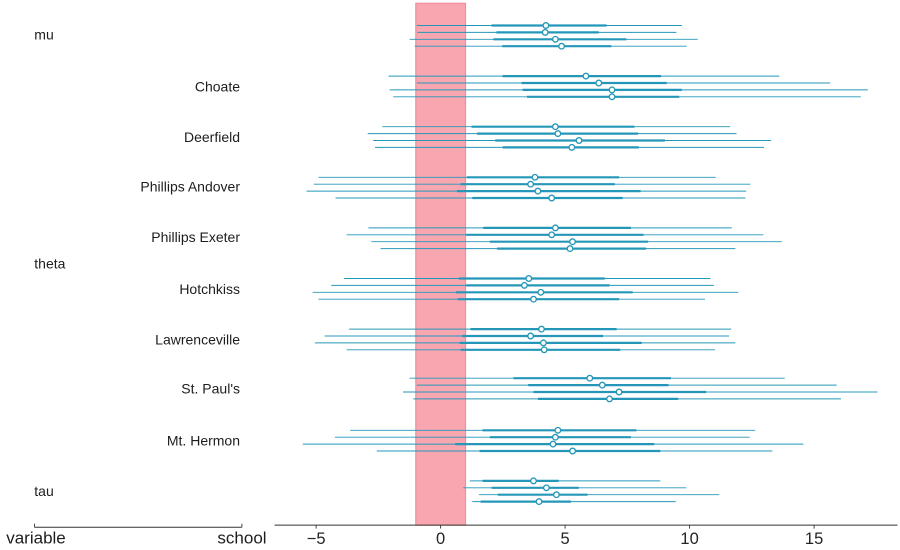 The image size is (900, 550). What do you see at coordinates (217, 86) in the screenshot?
I see `svg-text: Choate` at bounding box center [217, 86].